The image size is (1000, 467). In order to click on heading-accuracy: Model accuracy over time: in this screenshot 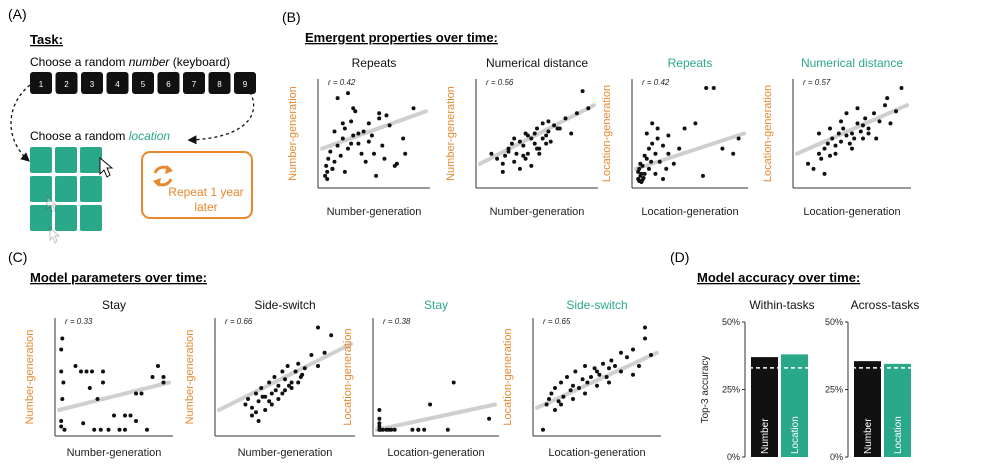, I will do `click(778, 277)`.